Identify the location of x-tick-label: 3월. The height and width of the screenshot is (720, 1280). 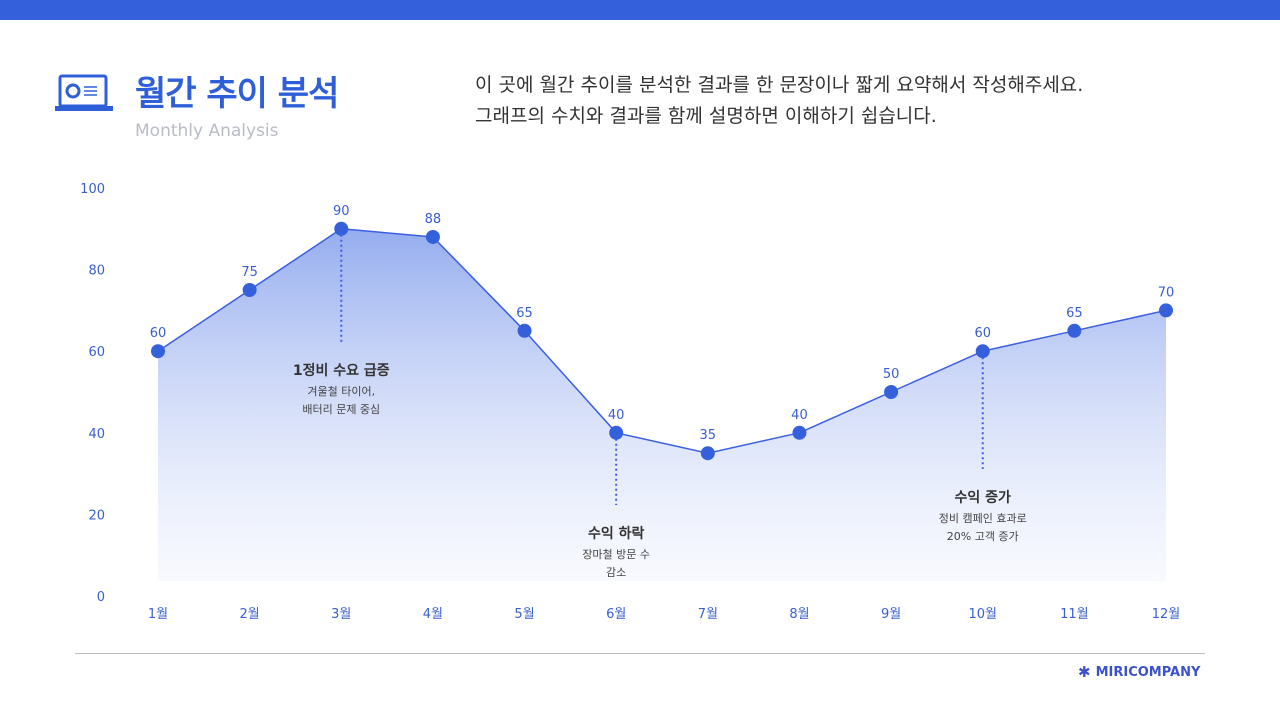
(341, 614).